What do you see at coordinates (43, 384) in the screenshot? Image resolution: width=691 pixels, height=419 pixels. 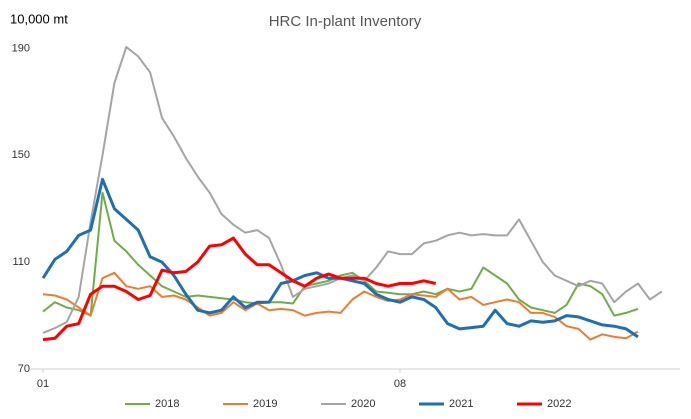 I see `x-tick-label: 01` at bounding box center [43, 384].